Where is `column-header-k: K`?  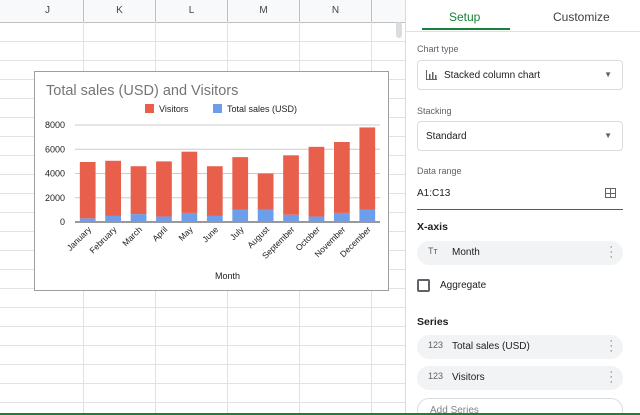
column-header-k: K is located at coordinates (120, 11).